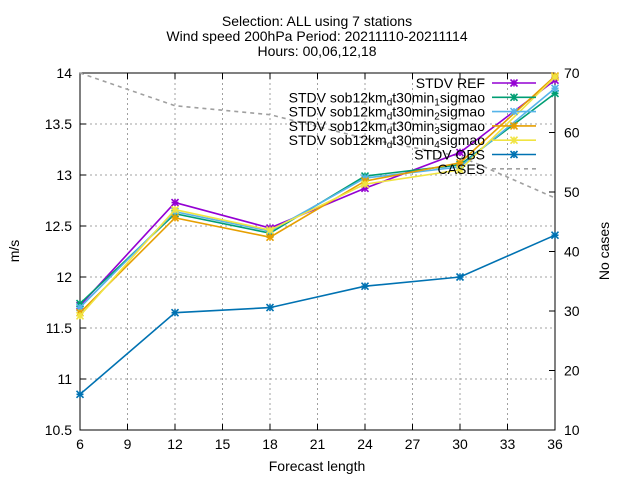  Describe the element at coordinates (437, 102) in the screenshot. I see `legend-subscript: 1` at that location.